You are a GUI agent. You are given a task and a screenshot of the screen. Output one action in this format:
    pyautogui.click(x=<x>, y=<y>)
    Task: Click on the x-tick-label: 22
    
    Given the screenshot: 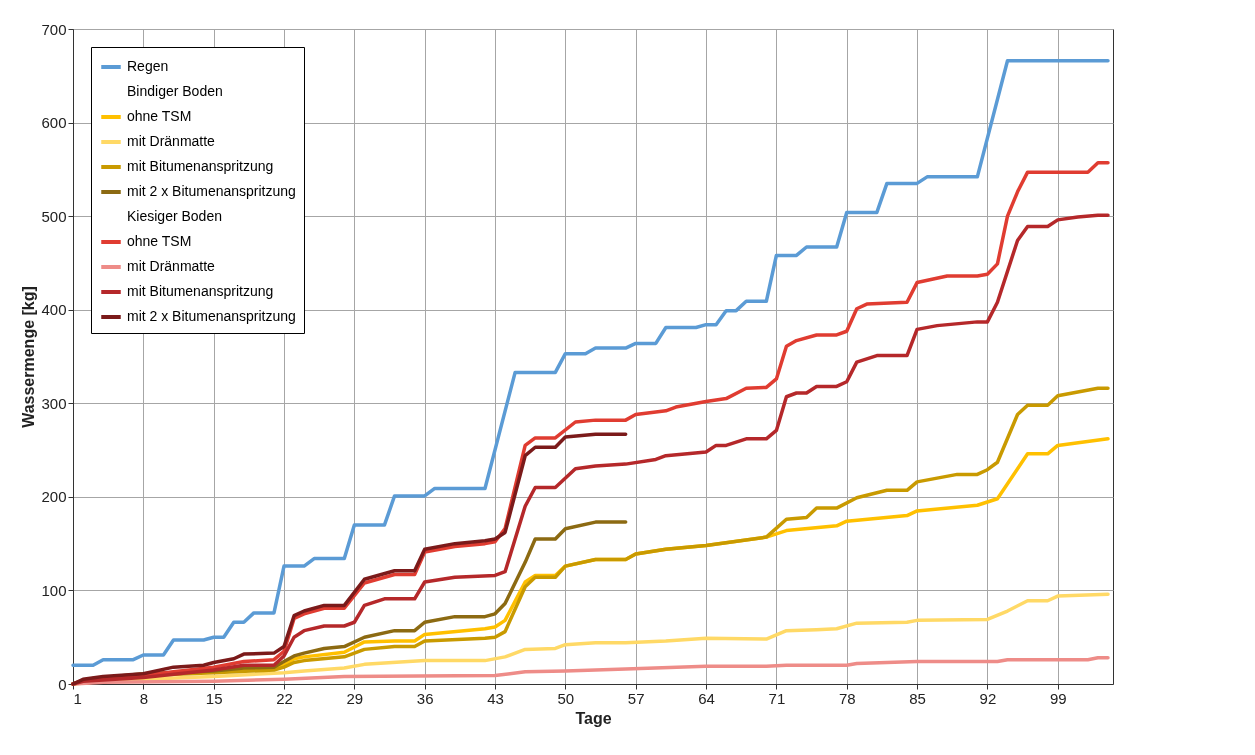 What is the action you would take?
    pyautogui.click(x=284, y=698)
    